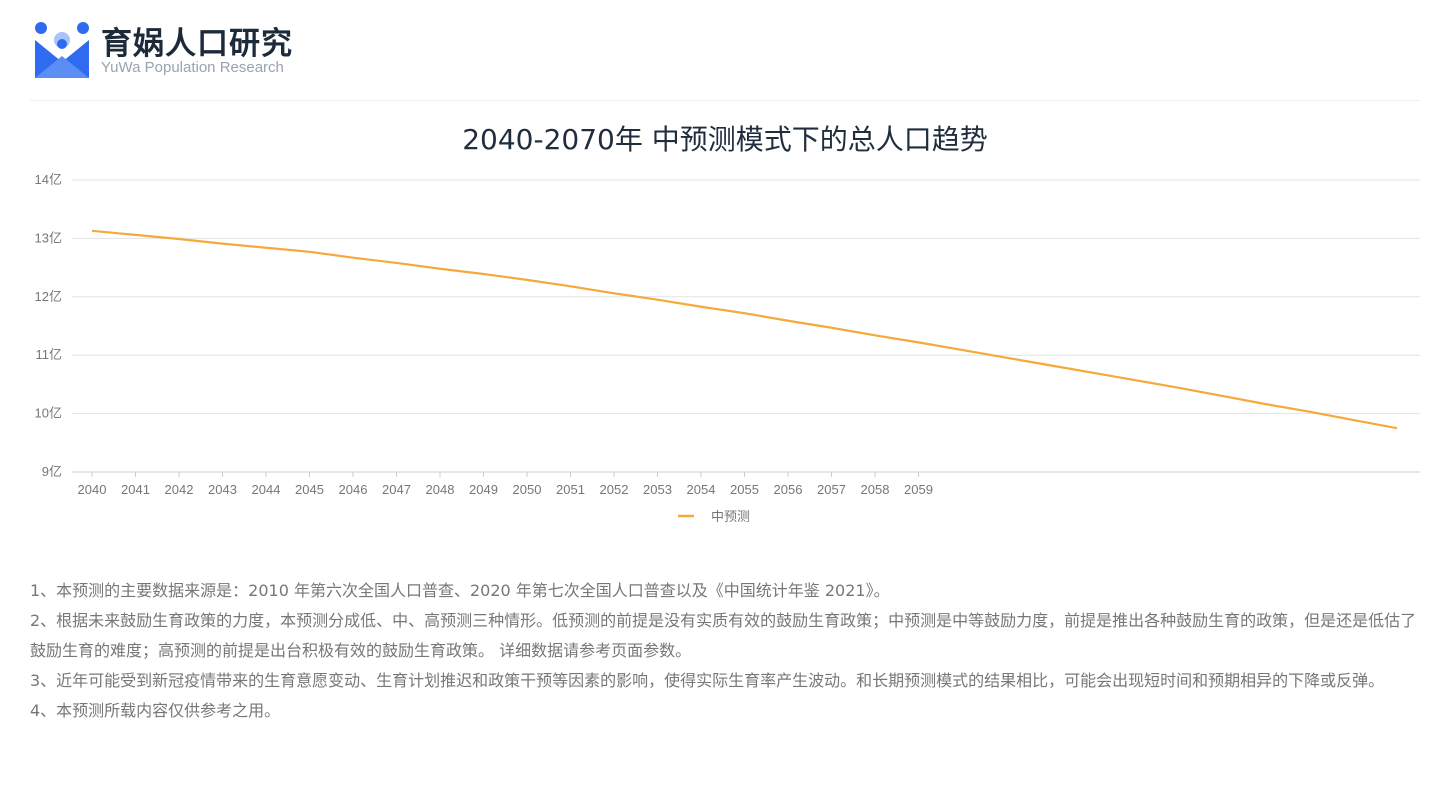  I want to click on x-tick-label: 2047, so click(396, 489).